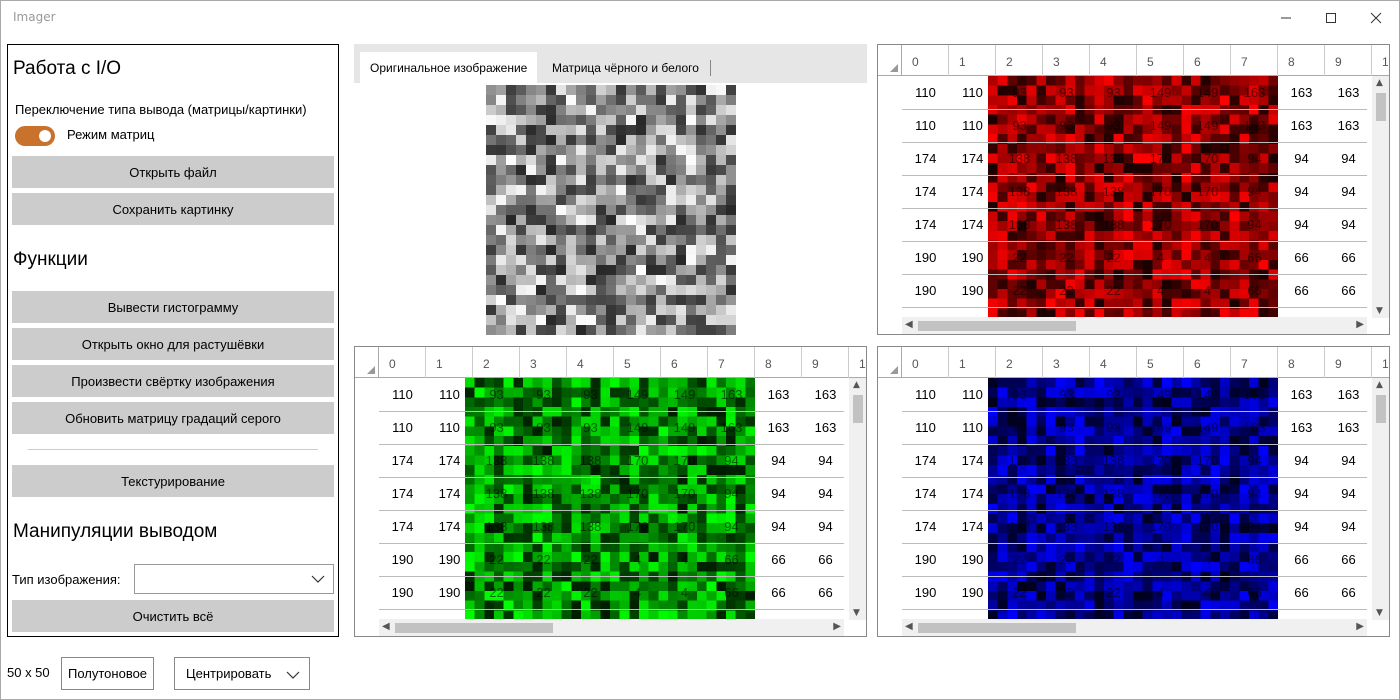 The width and height of the screenshot is (1400, 700). What do you see at coordinates (173, 209) in the screenshot?
I see `save-picture-button: Сохранить картинку` at bounding box center [173, 209].